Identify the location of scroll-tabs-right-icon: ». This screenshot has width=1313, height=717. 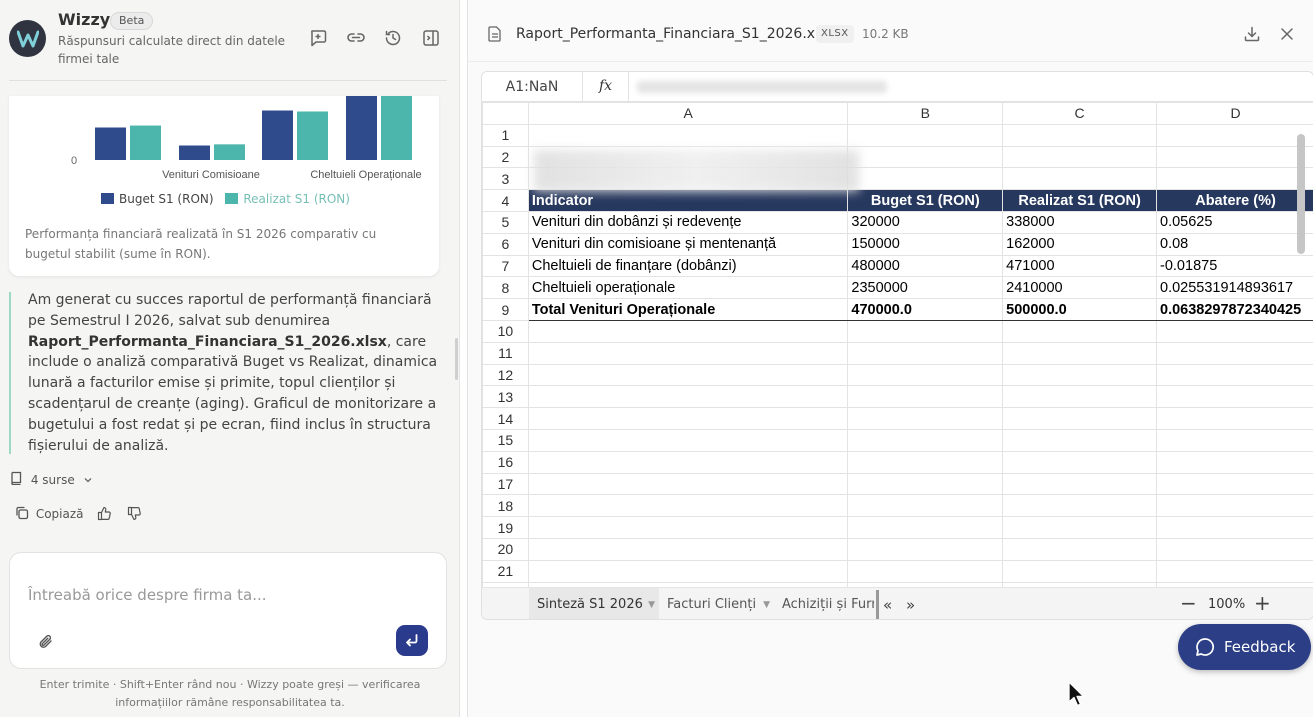
(911, 605).